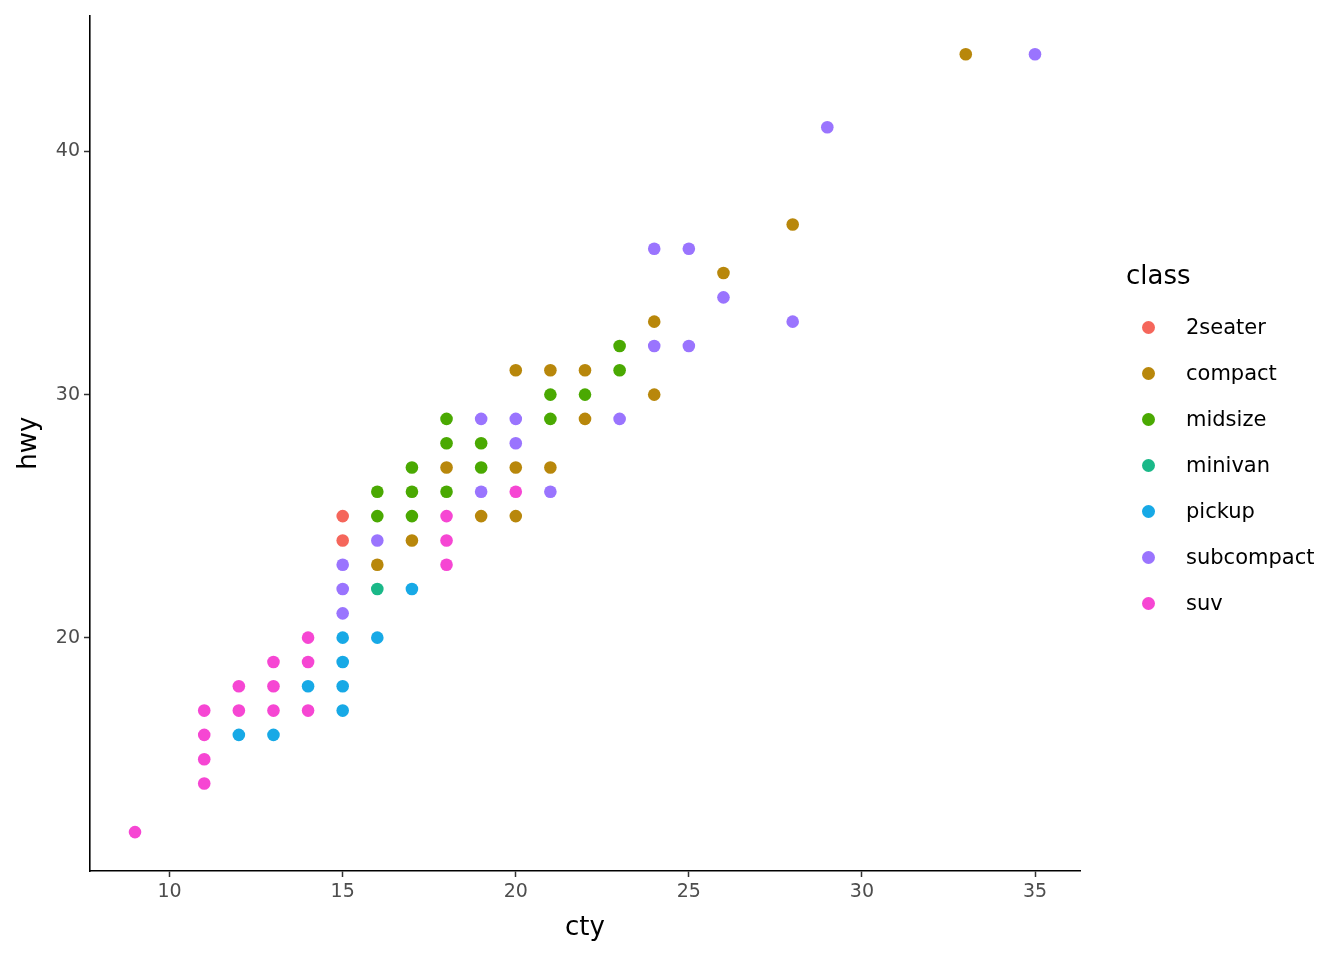 This screenshot has width=1344, height=960. Describe the element at coordinates (585, 926) in the screenshot. I see `x-axis-title: cty` at that location.